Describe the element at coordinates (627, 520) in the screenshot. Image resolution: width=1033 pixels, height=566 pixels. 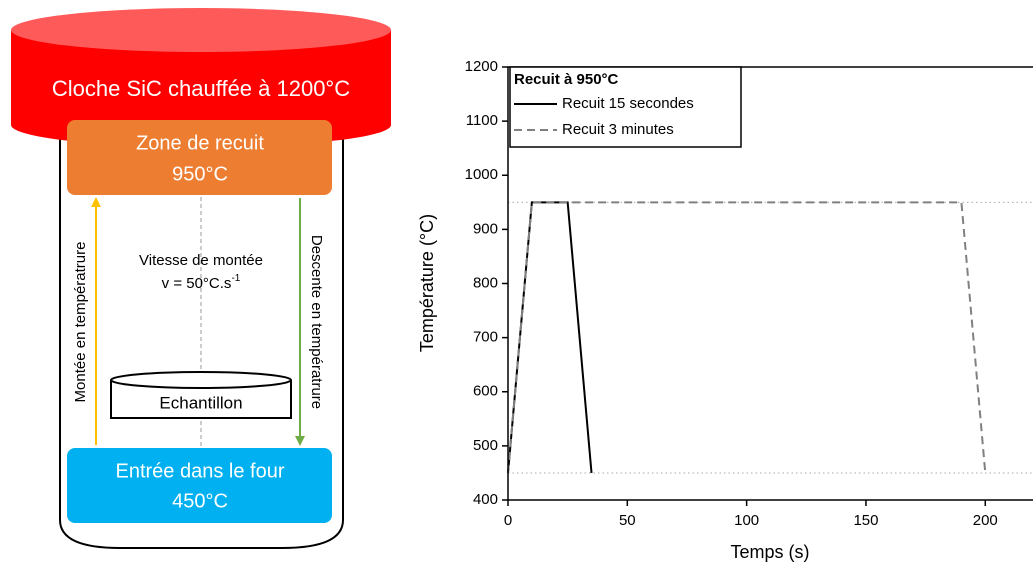
I see `x-tick-label: 50` at that location.